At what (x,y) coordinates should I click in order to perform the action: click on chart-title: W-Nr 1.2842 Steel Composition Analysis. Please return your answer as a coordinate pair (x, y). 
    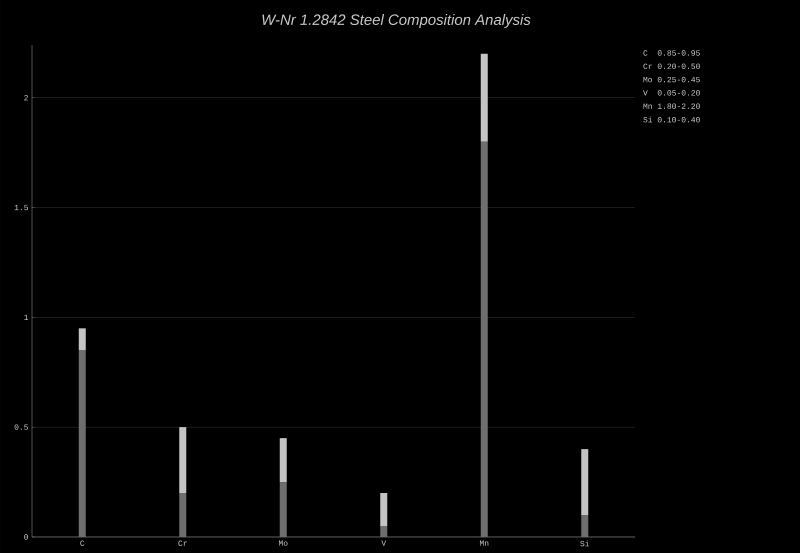
    Looking at the image, I should click on (396, 21).